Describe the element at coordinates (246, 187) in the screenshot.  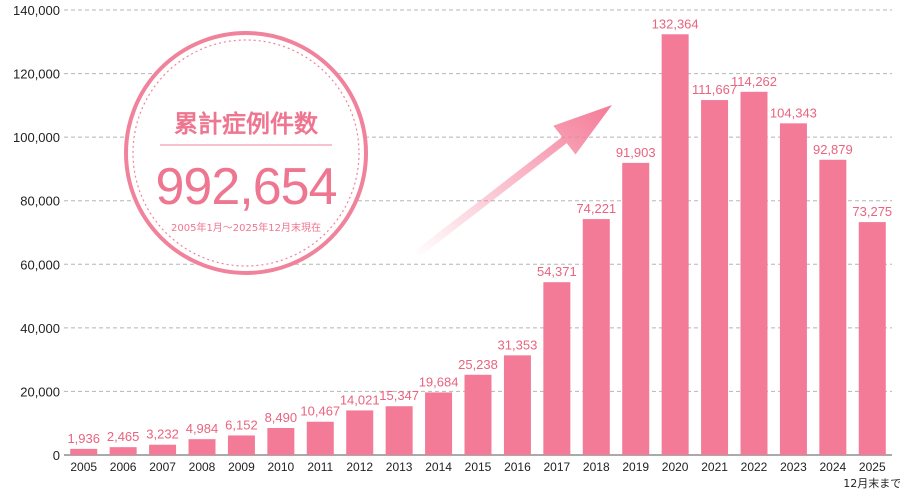
I see `badge-total-value: 992,654` at that location.